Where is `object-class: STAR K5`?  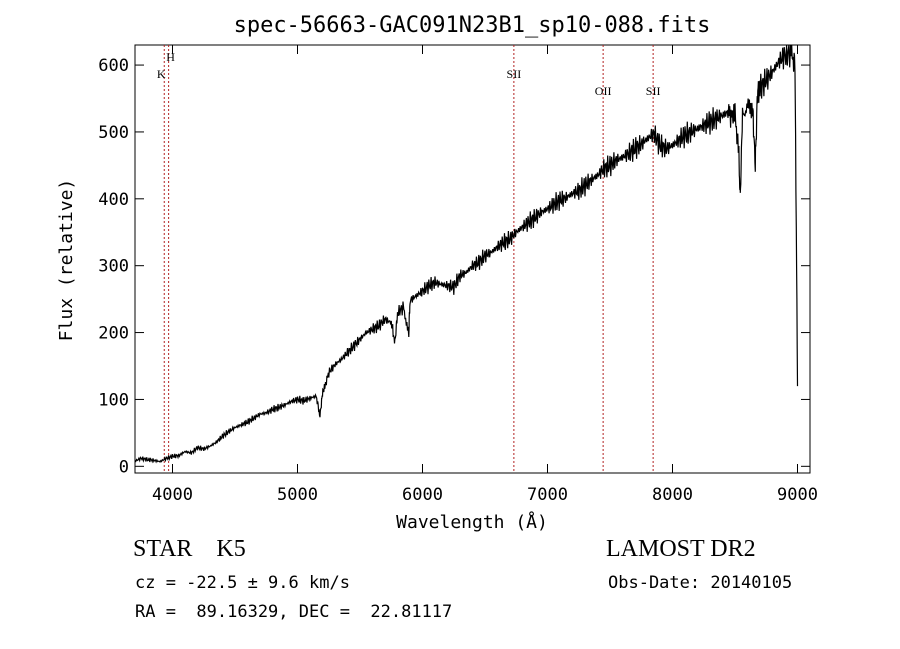 object-class: STAR K5 is located at coordinates (189, 549).